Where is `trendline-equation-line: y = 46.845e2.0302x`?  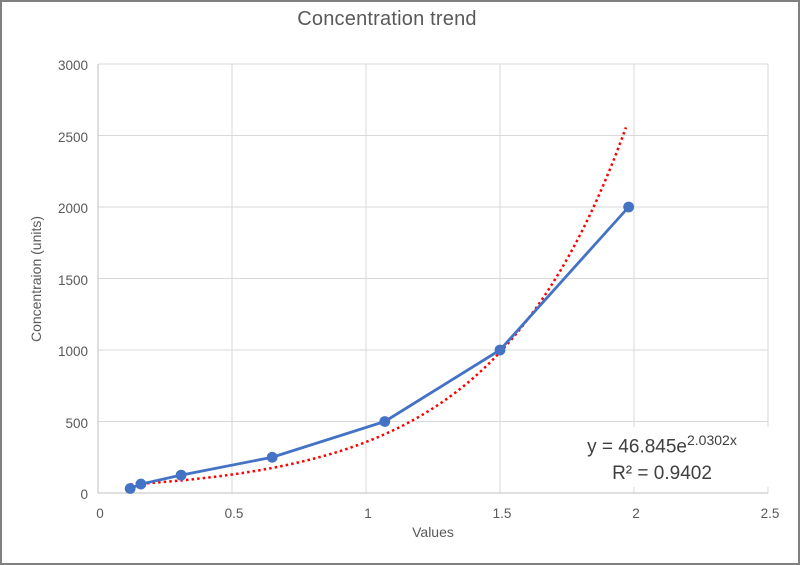
trendline-equation-line: y = 46.845e2.0302x is located at coordinates (662, 445).